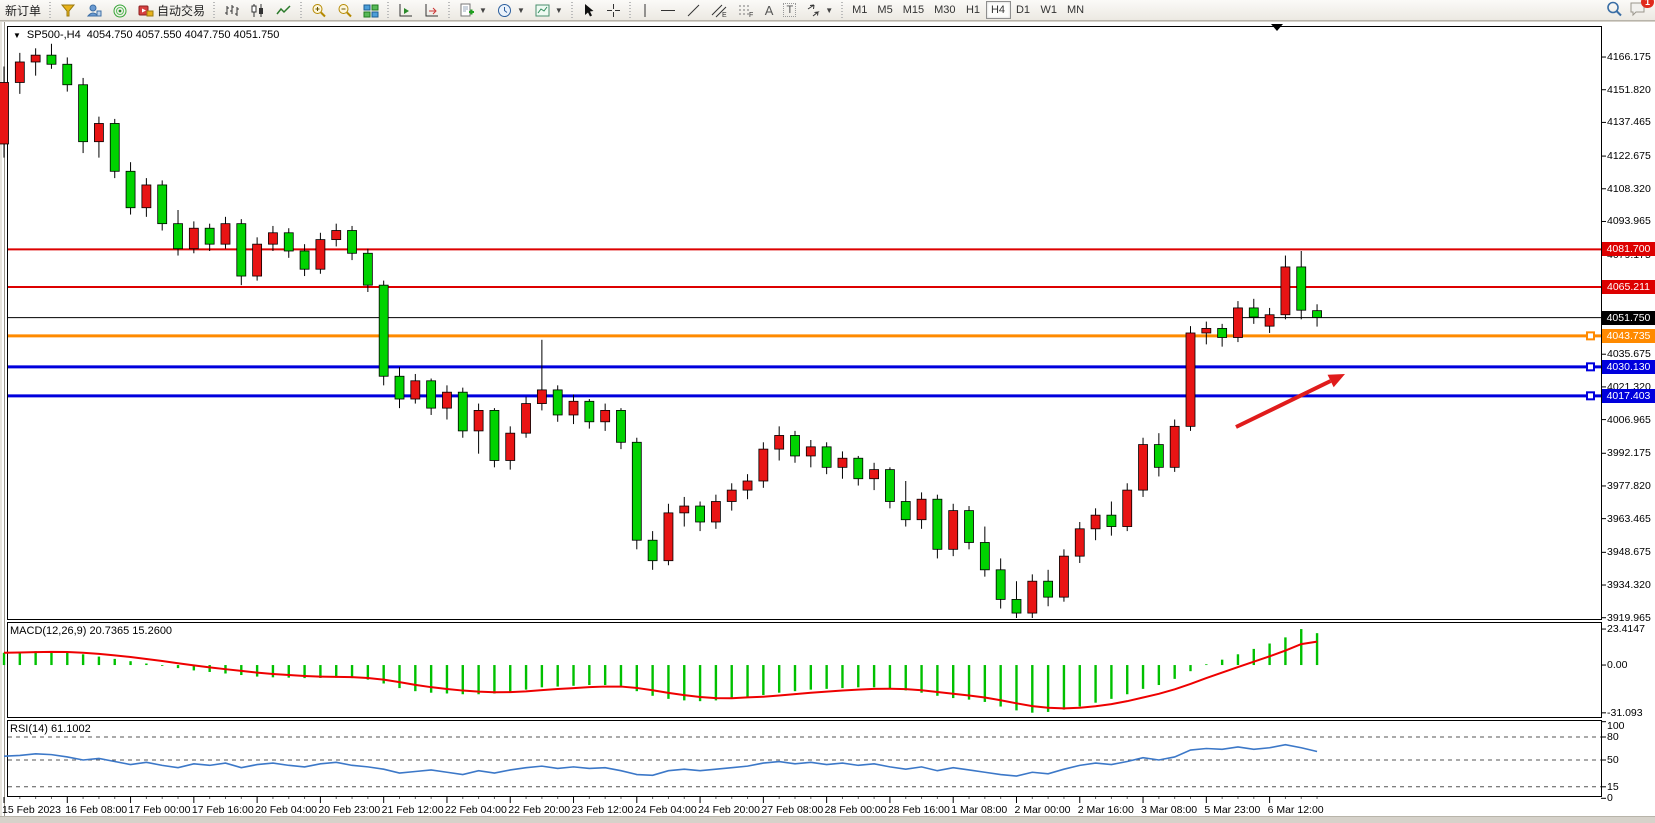 This screenshot has width=1655, height=823. What do you see at coordinates (860, 10) in the screenshot?
I see `timeframe-button-m1: M1` at bounding box center [860, 10].